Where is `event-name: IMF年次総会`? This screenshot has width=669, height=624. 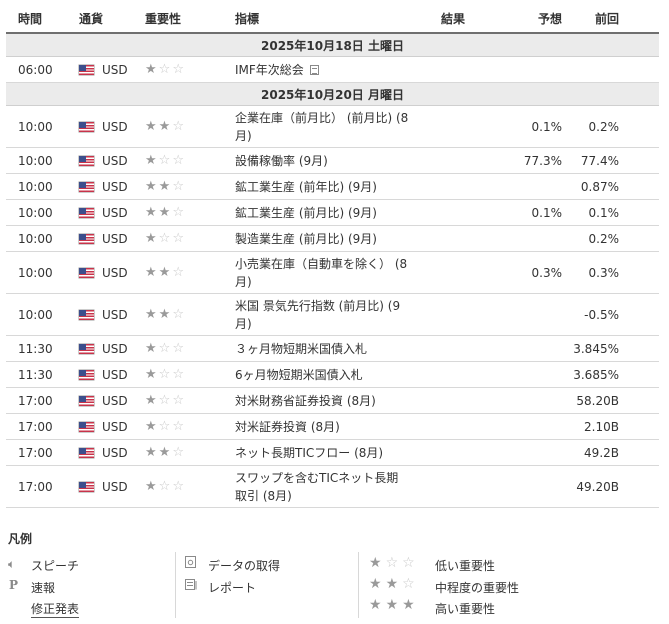
event-name: IMF年次総会 is located at coordinates (338, 69).